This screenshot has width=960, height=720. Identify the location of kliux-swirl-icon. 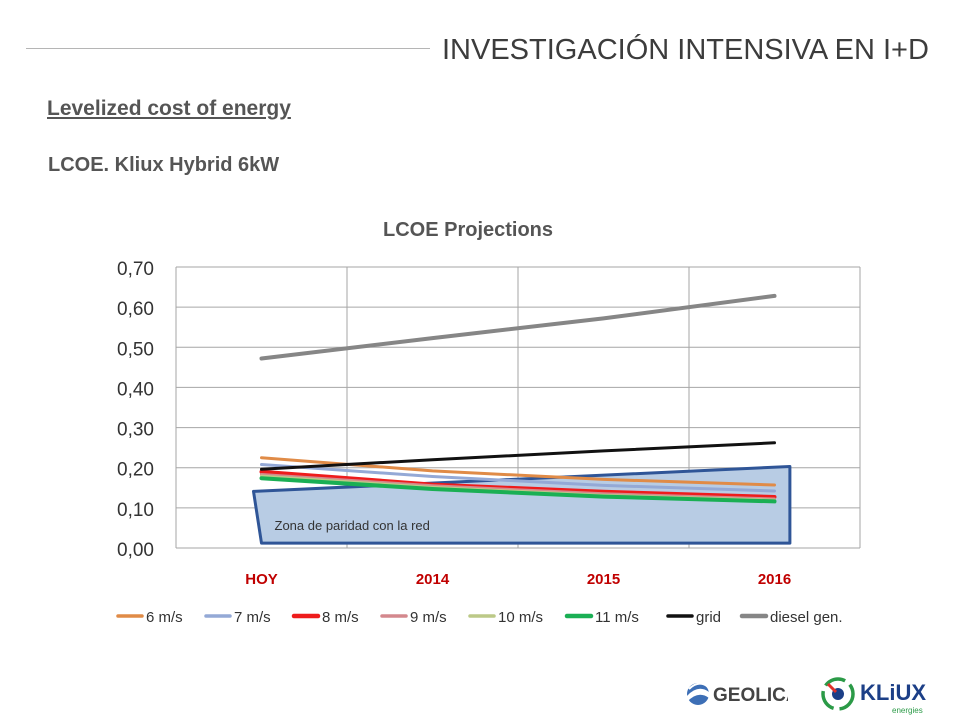
(838, 694).